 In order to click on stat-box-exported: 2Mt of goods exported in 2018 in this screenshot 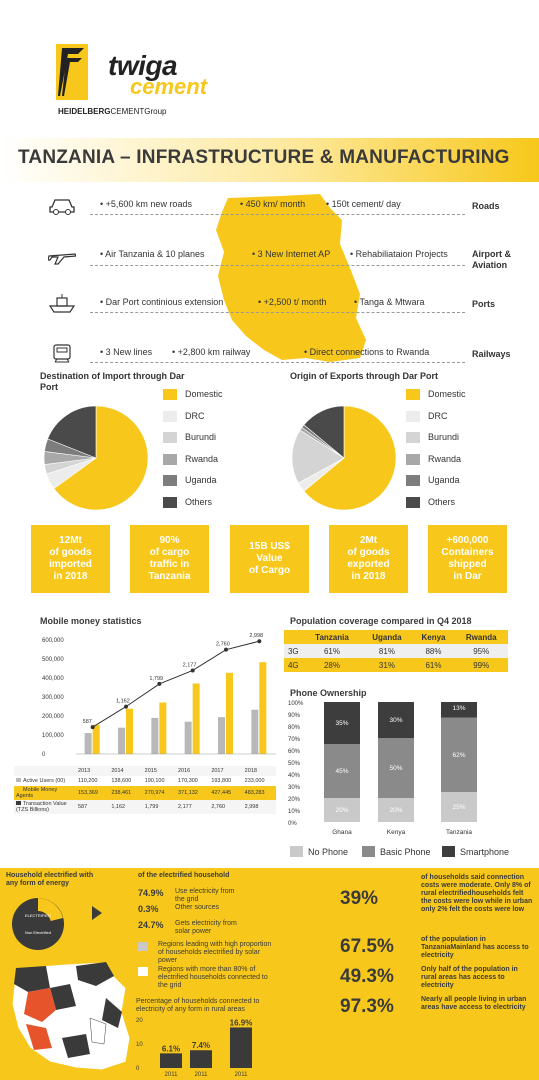, I will do `click(368, 559)`.